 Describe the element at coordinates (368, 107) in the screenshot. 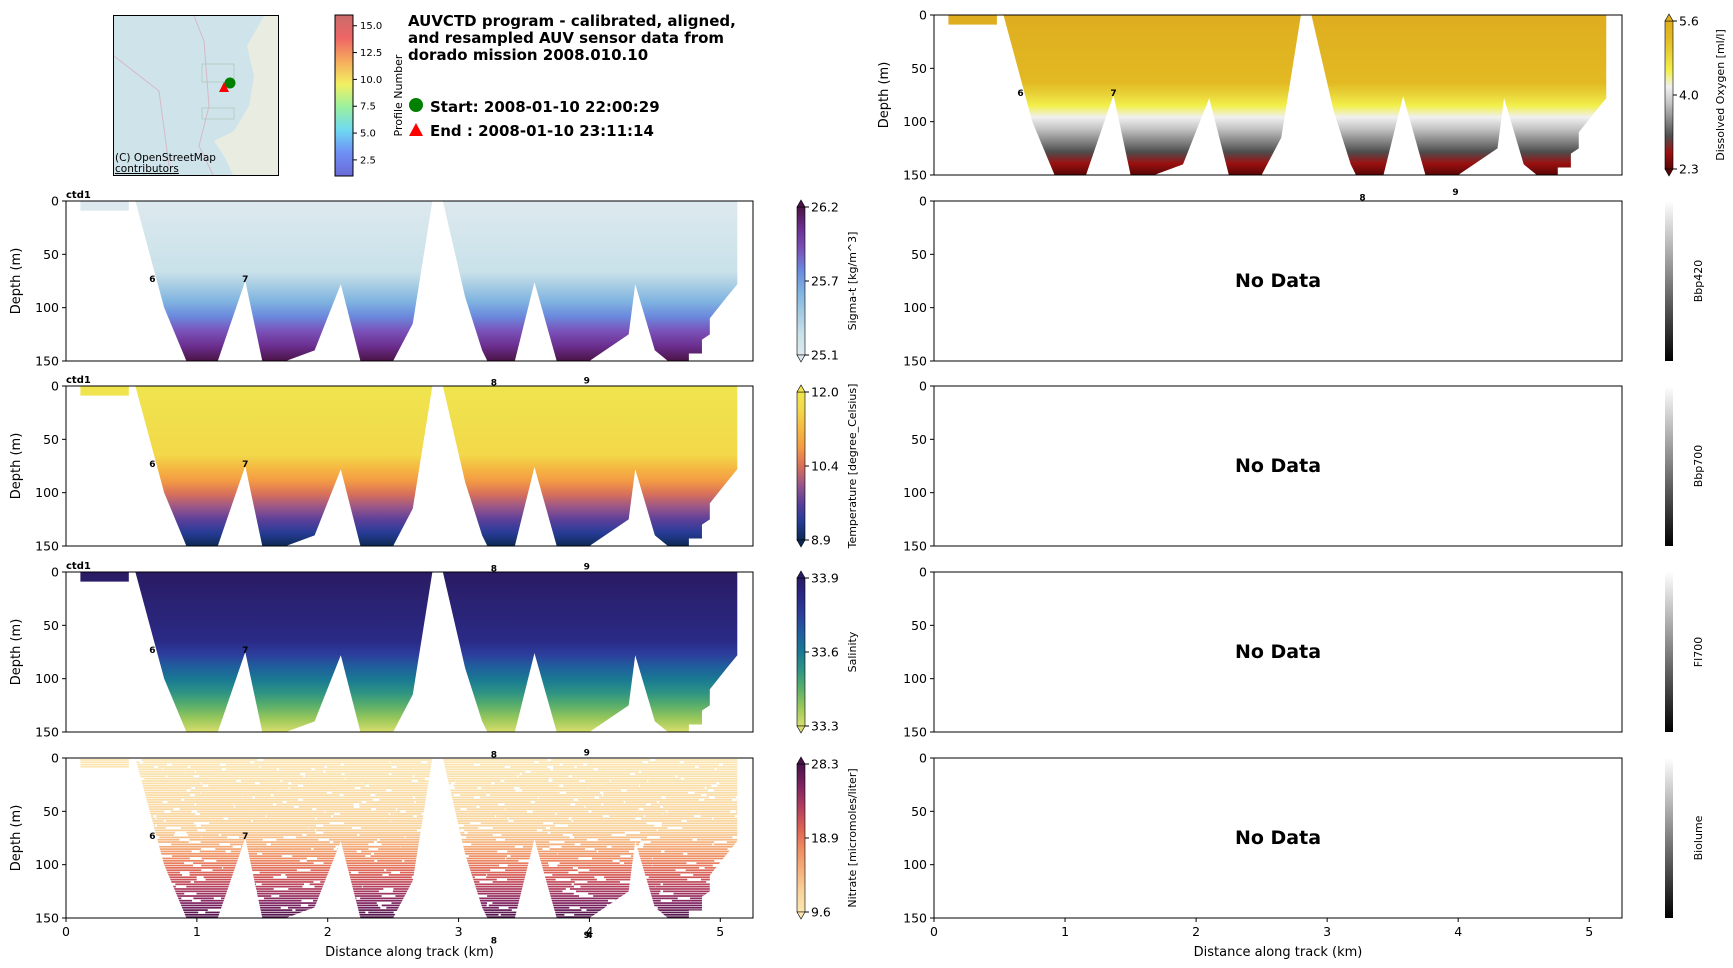

I see `colorbar-tick-label: 7.5` at that location.